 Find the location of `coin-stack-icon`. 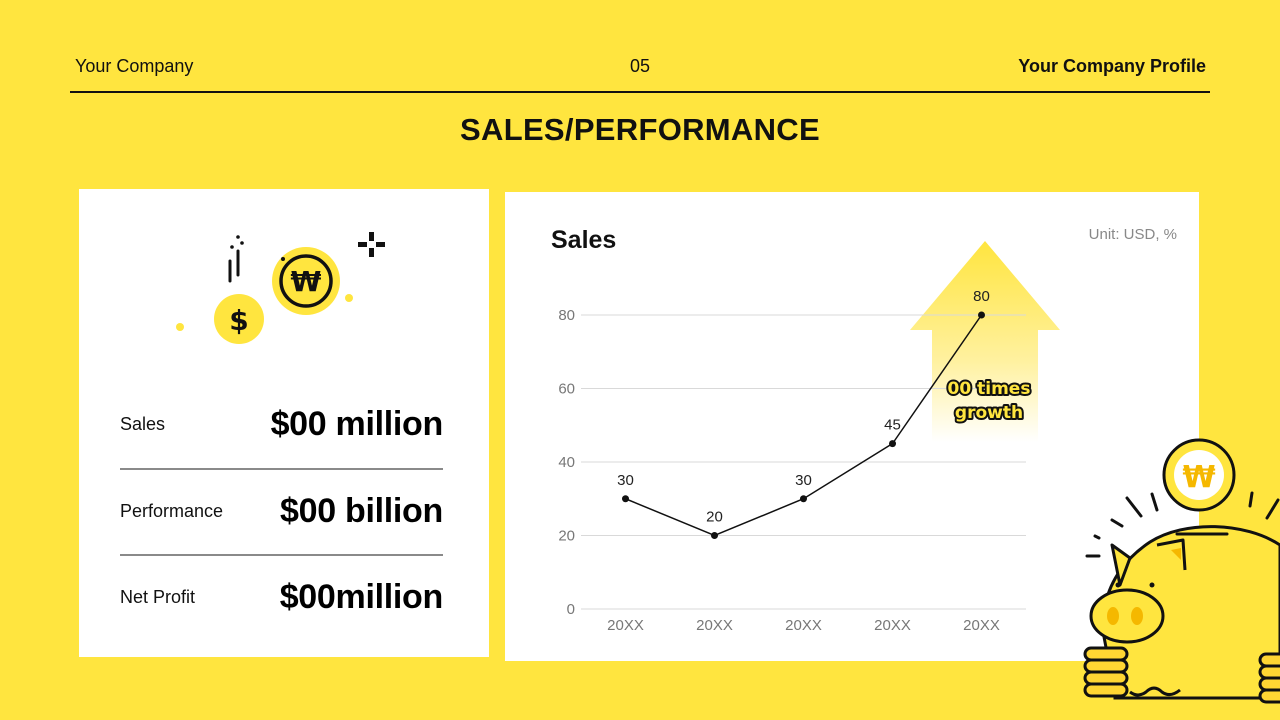

coin-stack-icon is located at coordinates (1181, 675).